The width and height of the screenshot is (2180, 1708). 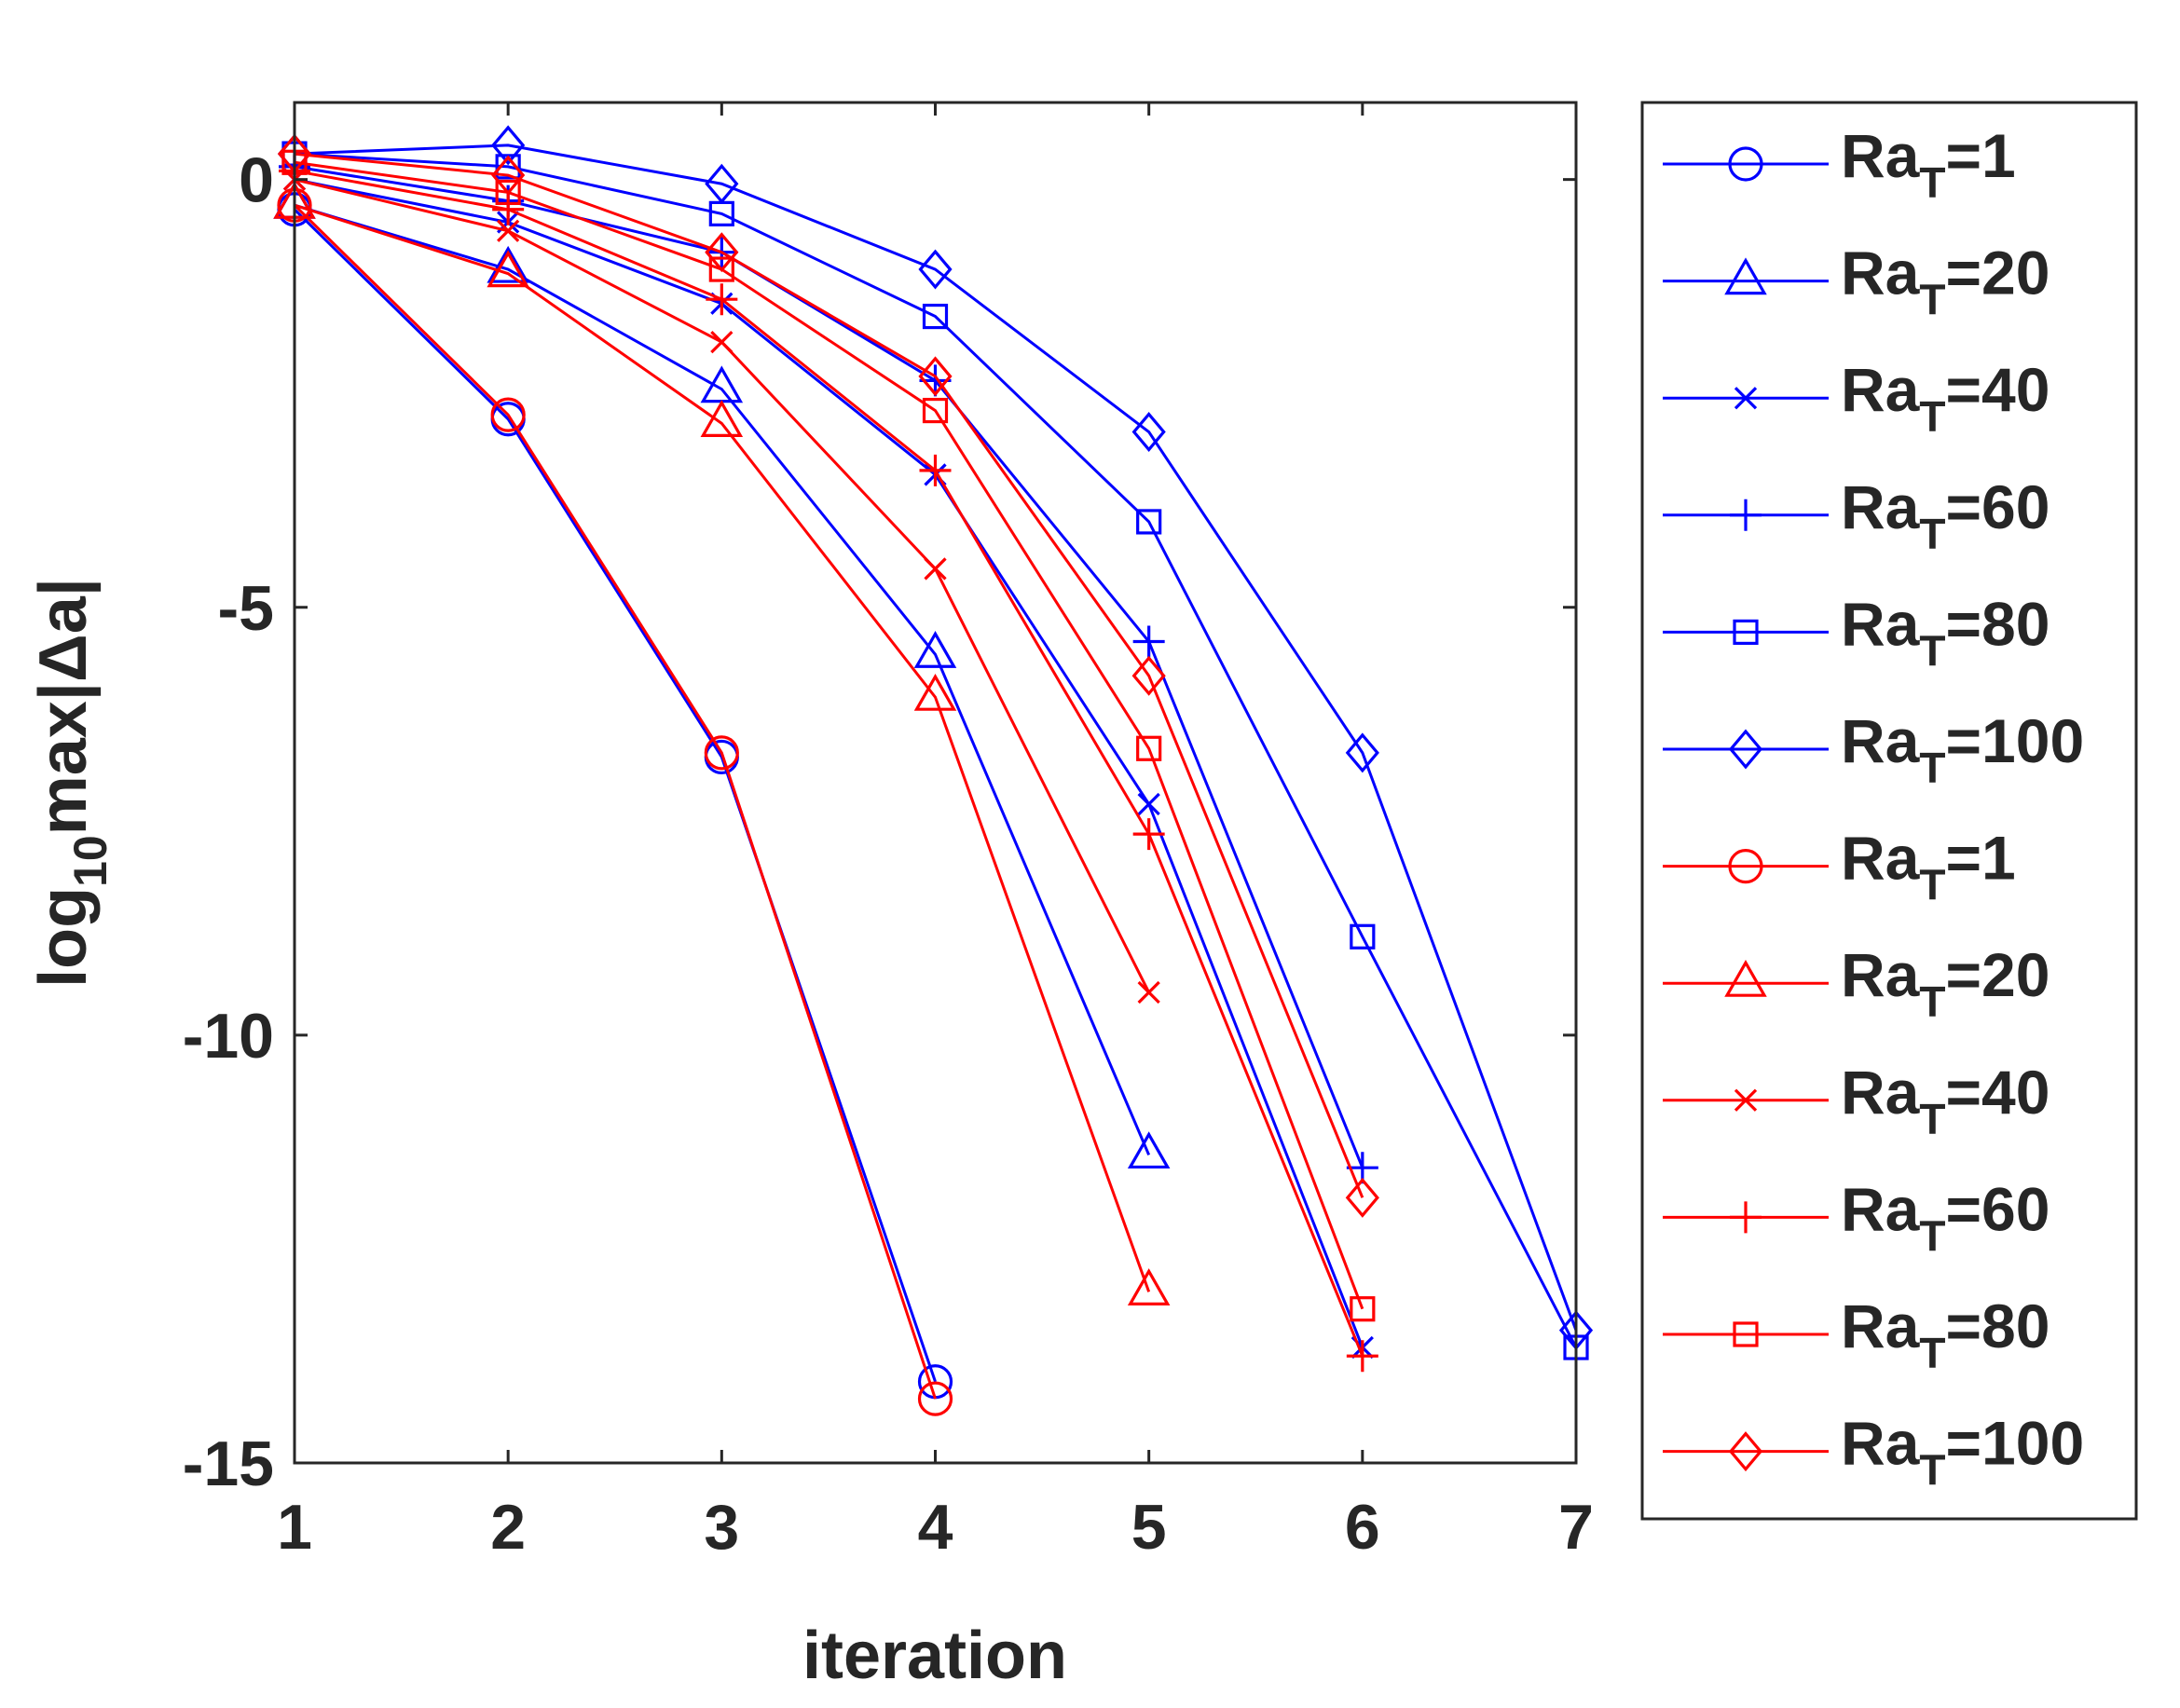 I want to click on y-axis-label-log: log, so click(x=64, y=937).